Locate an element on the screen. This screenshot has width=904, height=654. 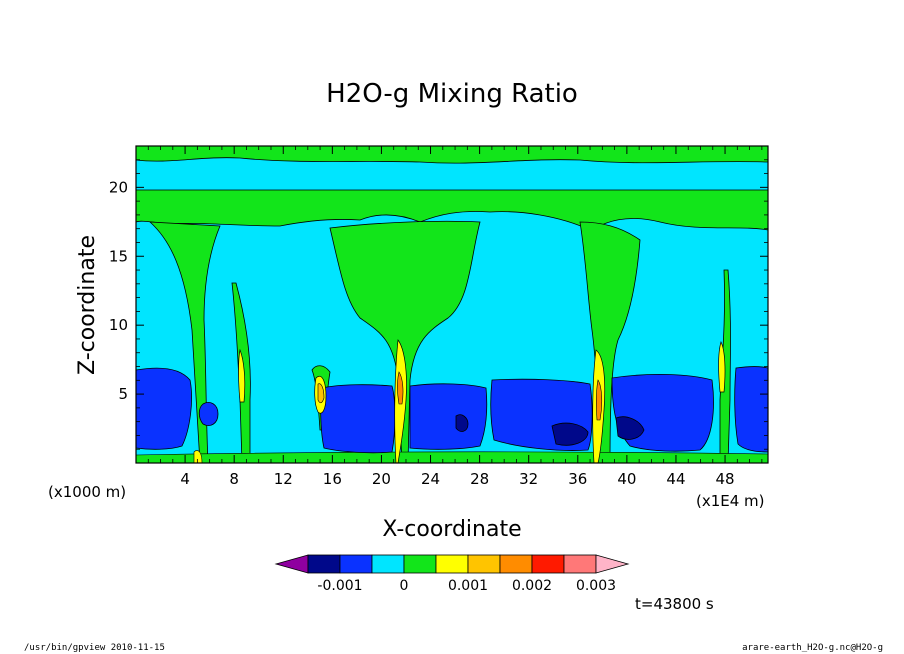
x-tick-label: 40 is located at coordinates (626, 479).